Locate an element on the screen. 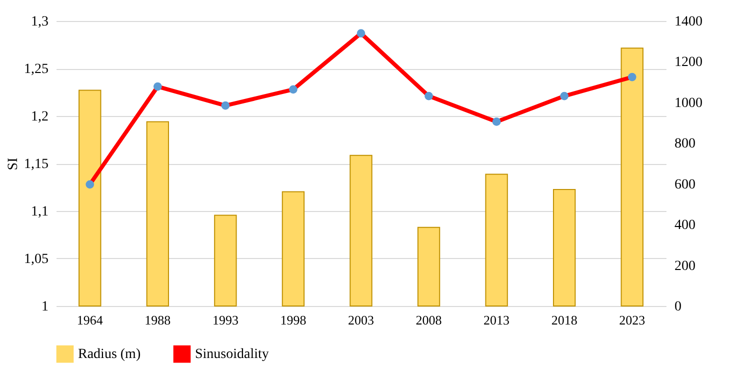 Image resolution: width=756 pixels, height=391 pixels. y-tick-label: 1,2 is located at coordinates (39, 117).